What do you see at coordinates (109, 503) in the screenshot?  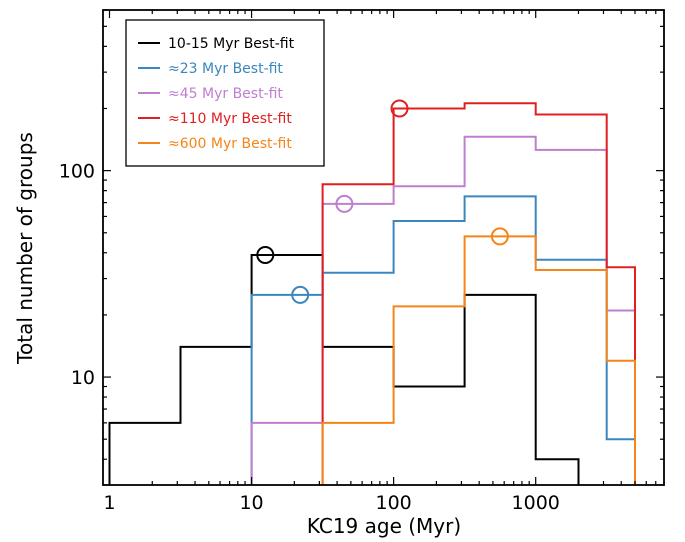 I see `x-tick-label: 1` at bounding box center [109, 503].